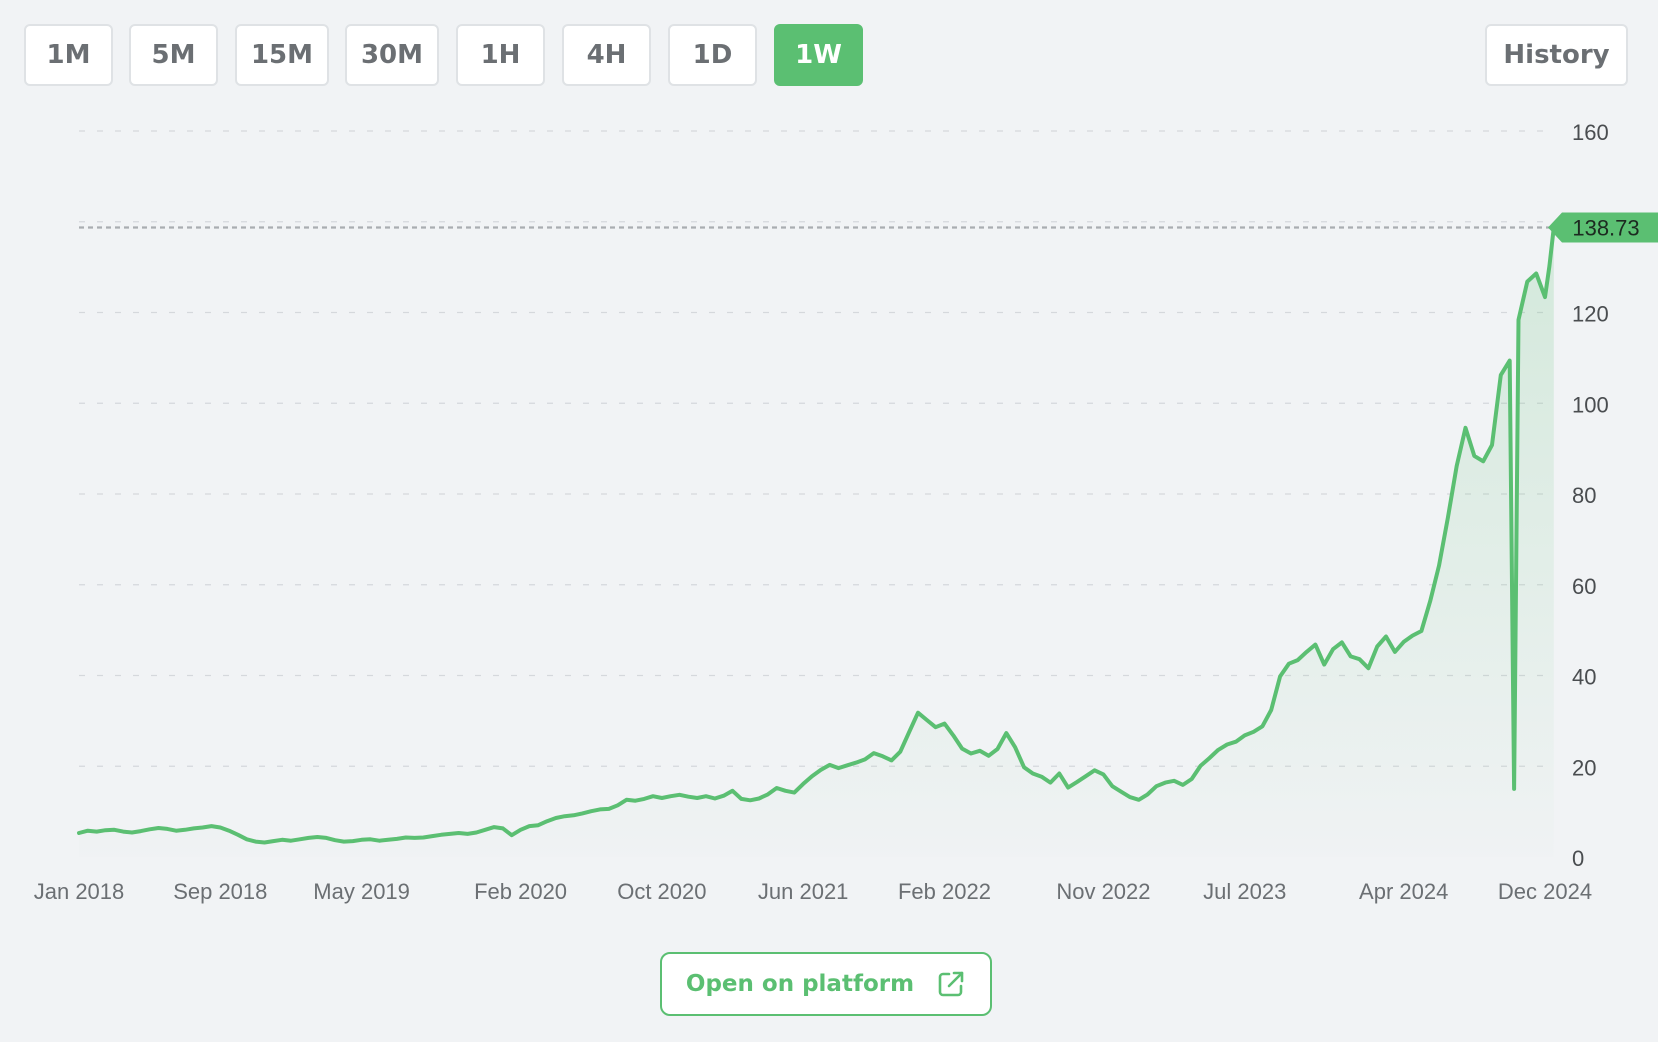  I want to click on y-tick-label: 40, so click(1584, 677).